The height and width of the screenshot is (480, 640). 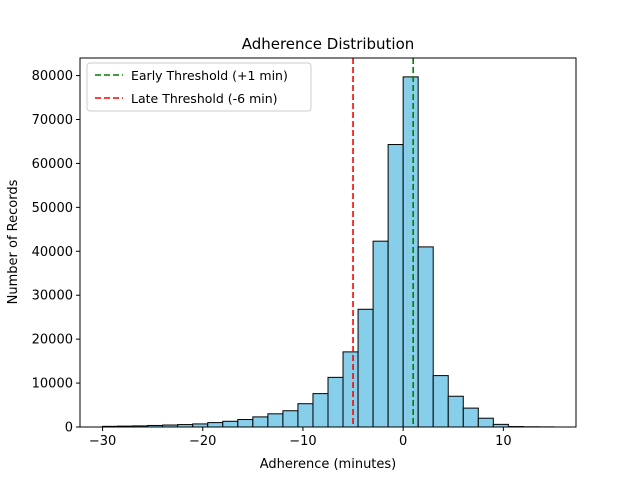 What do you see at coordinates (209, 75) in the screenshot?
I see `legend-label-early: Early Threshold (+1 min)` at bounding box center [209, 75].